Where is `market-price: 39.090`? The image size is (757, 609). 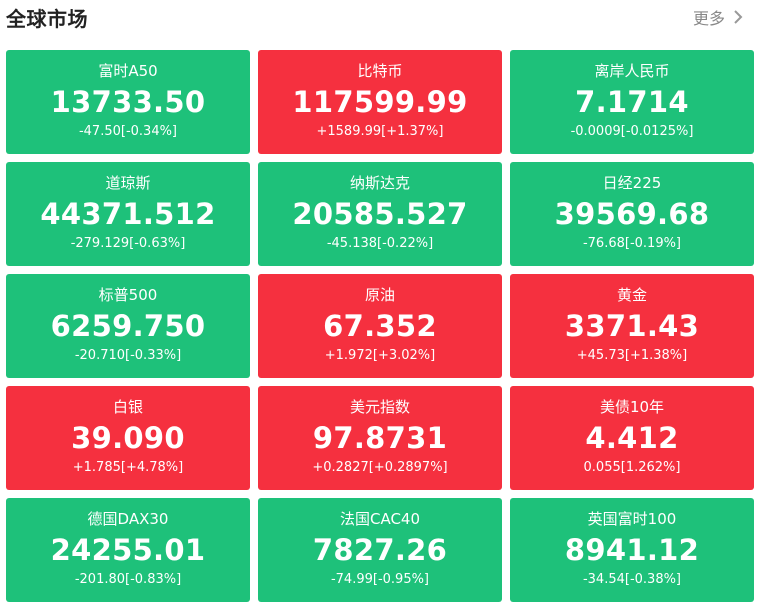
market-price: 39.090 is located at coordinates (128, 438).